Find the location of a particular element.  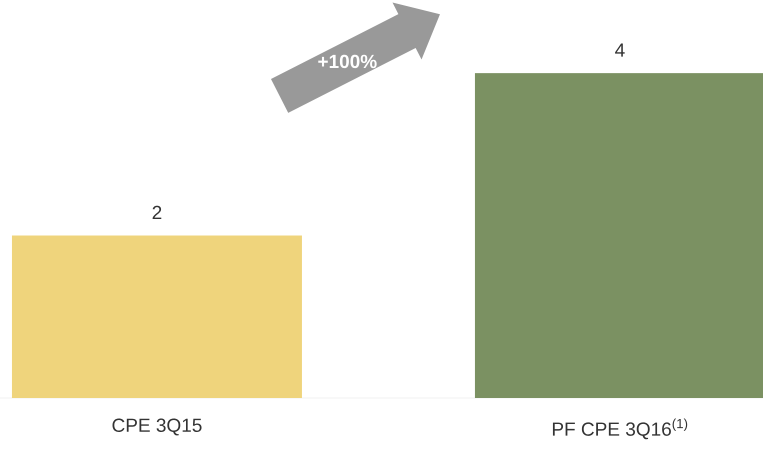

data-label: 4 is located at coordinates (620, 50).